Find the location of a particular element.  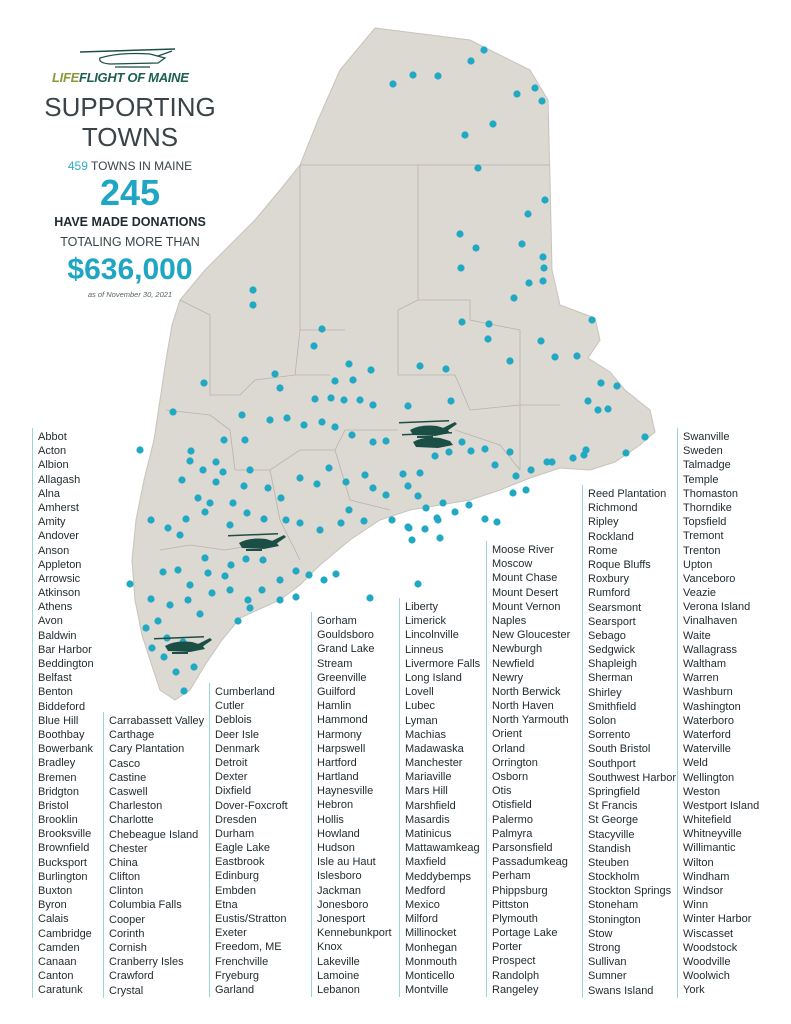

town-name: Monmouth is located at coordinates (431, 961).